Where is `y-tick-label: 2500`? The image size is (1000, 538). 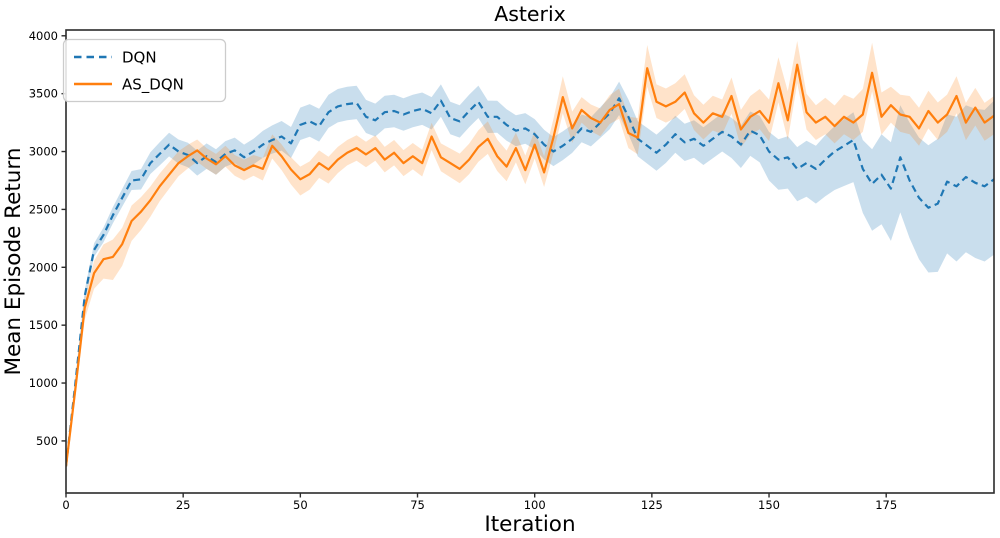 y-tick-label: 2500 is located at coordinates (43, 209).